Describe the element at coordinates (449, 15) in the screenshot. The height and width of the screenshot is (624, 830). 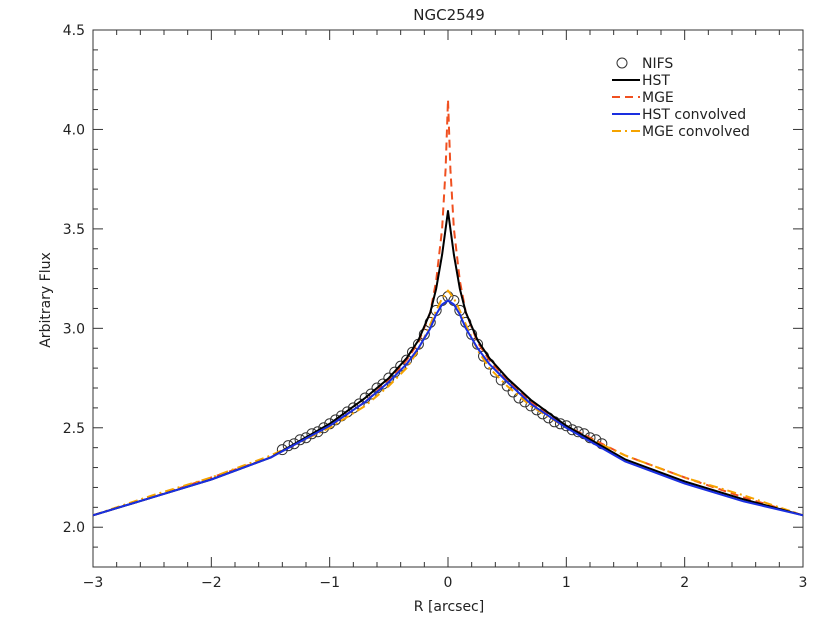
I see `chart-title: NGC2549` at that location.